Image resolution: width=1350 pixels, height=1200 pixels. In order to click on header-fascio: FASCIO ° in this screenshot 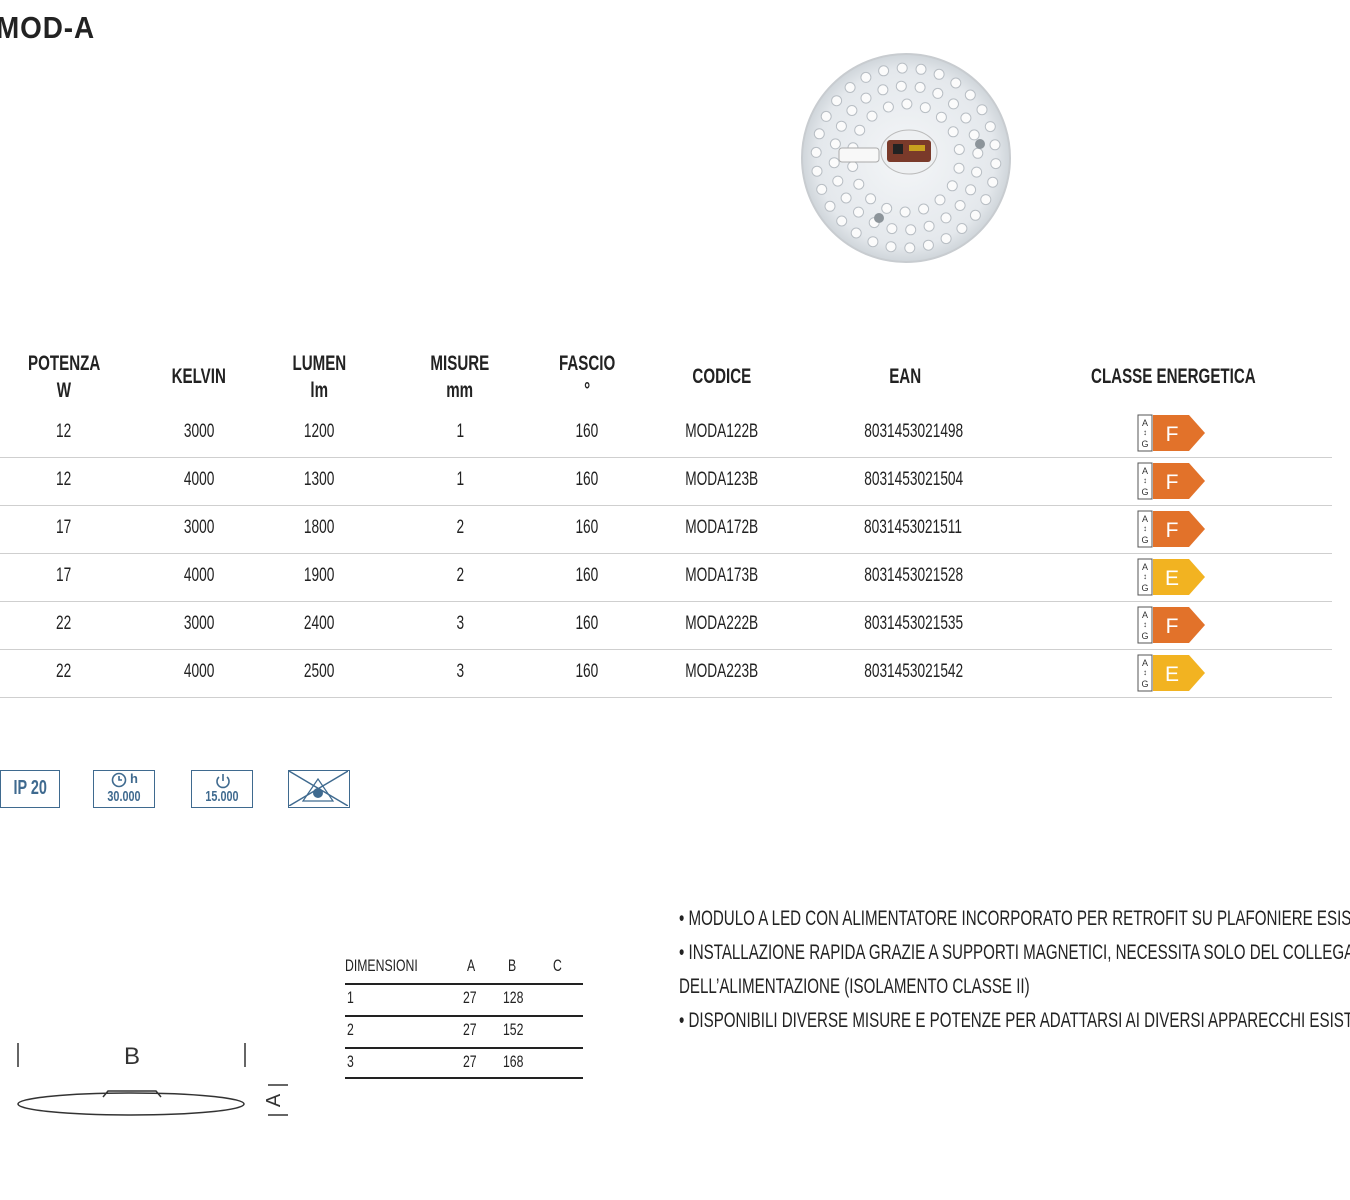, I will do `click(587, 377)`.